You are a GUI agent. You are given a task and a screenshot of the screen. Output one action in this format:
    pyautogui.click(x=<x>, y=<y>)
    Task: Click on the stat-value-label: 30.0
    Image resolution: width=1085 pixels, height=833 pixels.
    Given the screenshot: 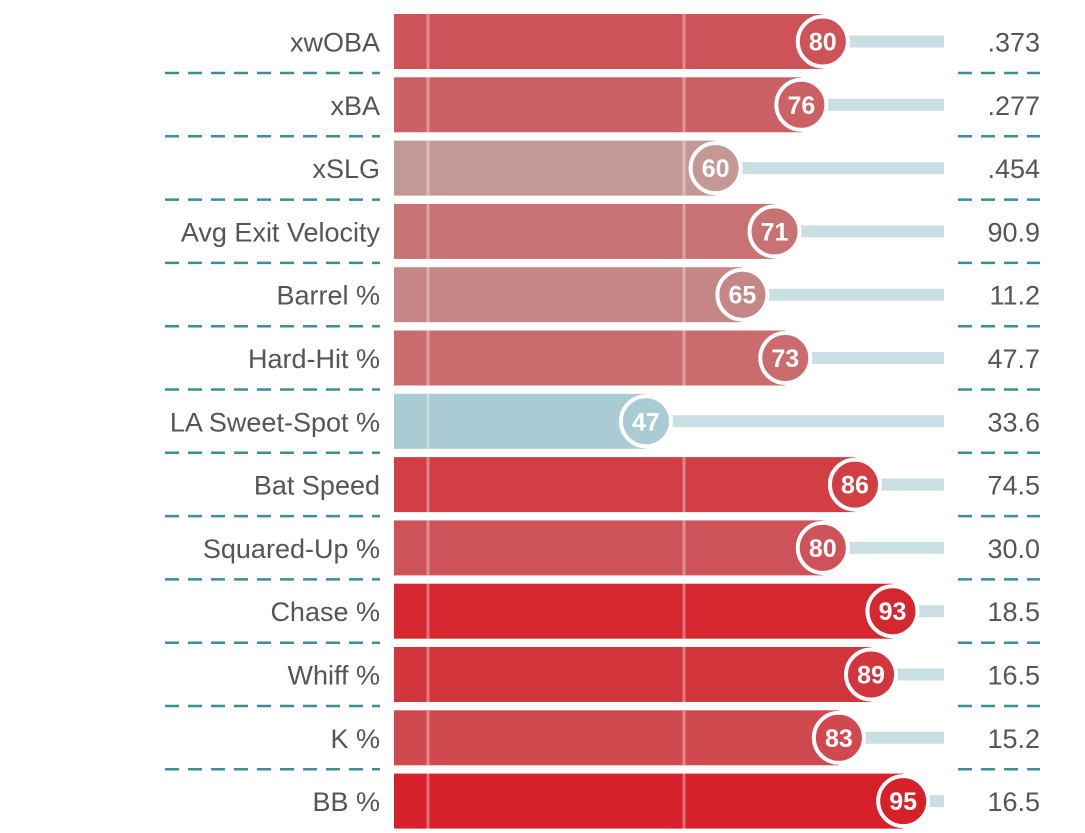 What is the action you would take?
    pyautogui.click(x=1013, y=549)
    